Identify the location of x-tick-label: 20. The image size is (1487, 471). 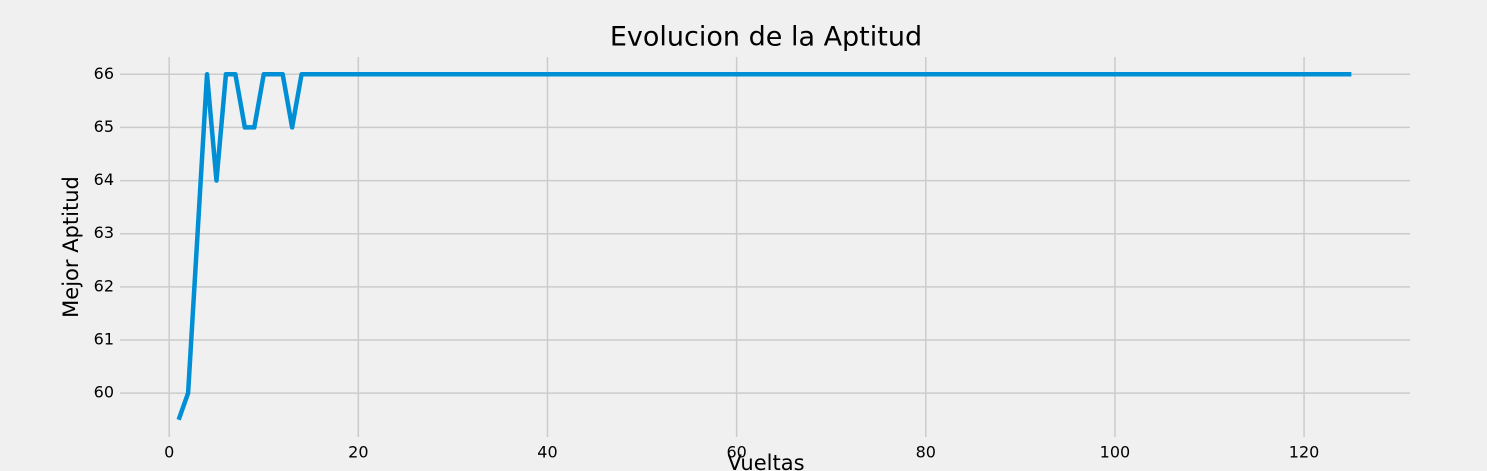
(358, 452).